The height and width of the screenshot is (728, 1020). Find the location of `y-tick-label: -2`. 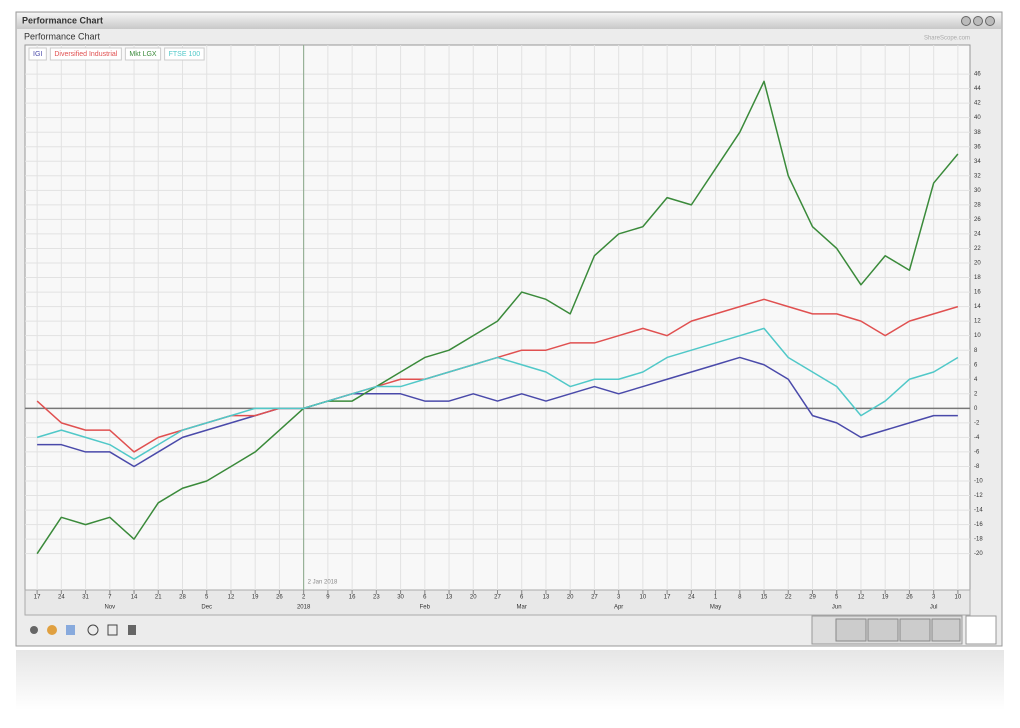

y-tick-label: -2 is located at coordinates (977, 423).